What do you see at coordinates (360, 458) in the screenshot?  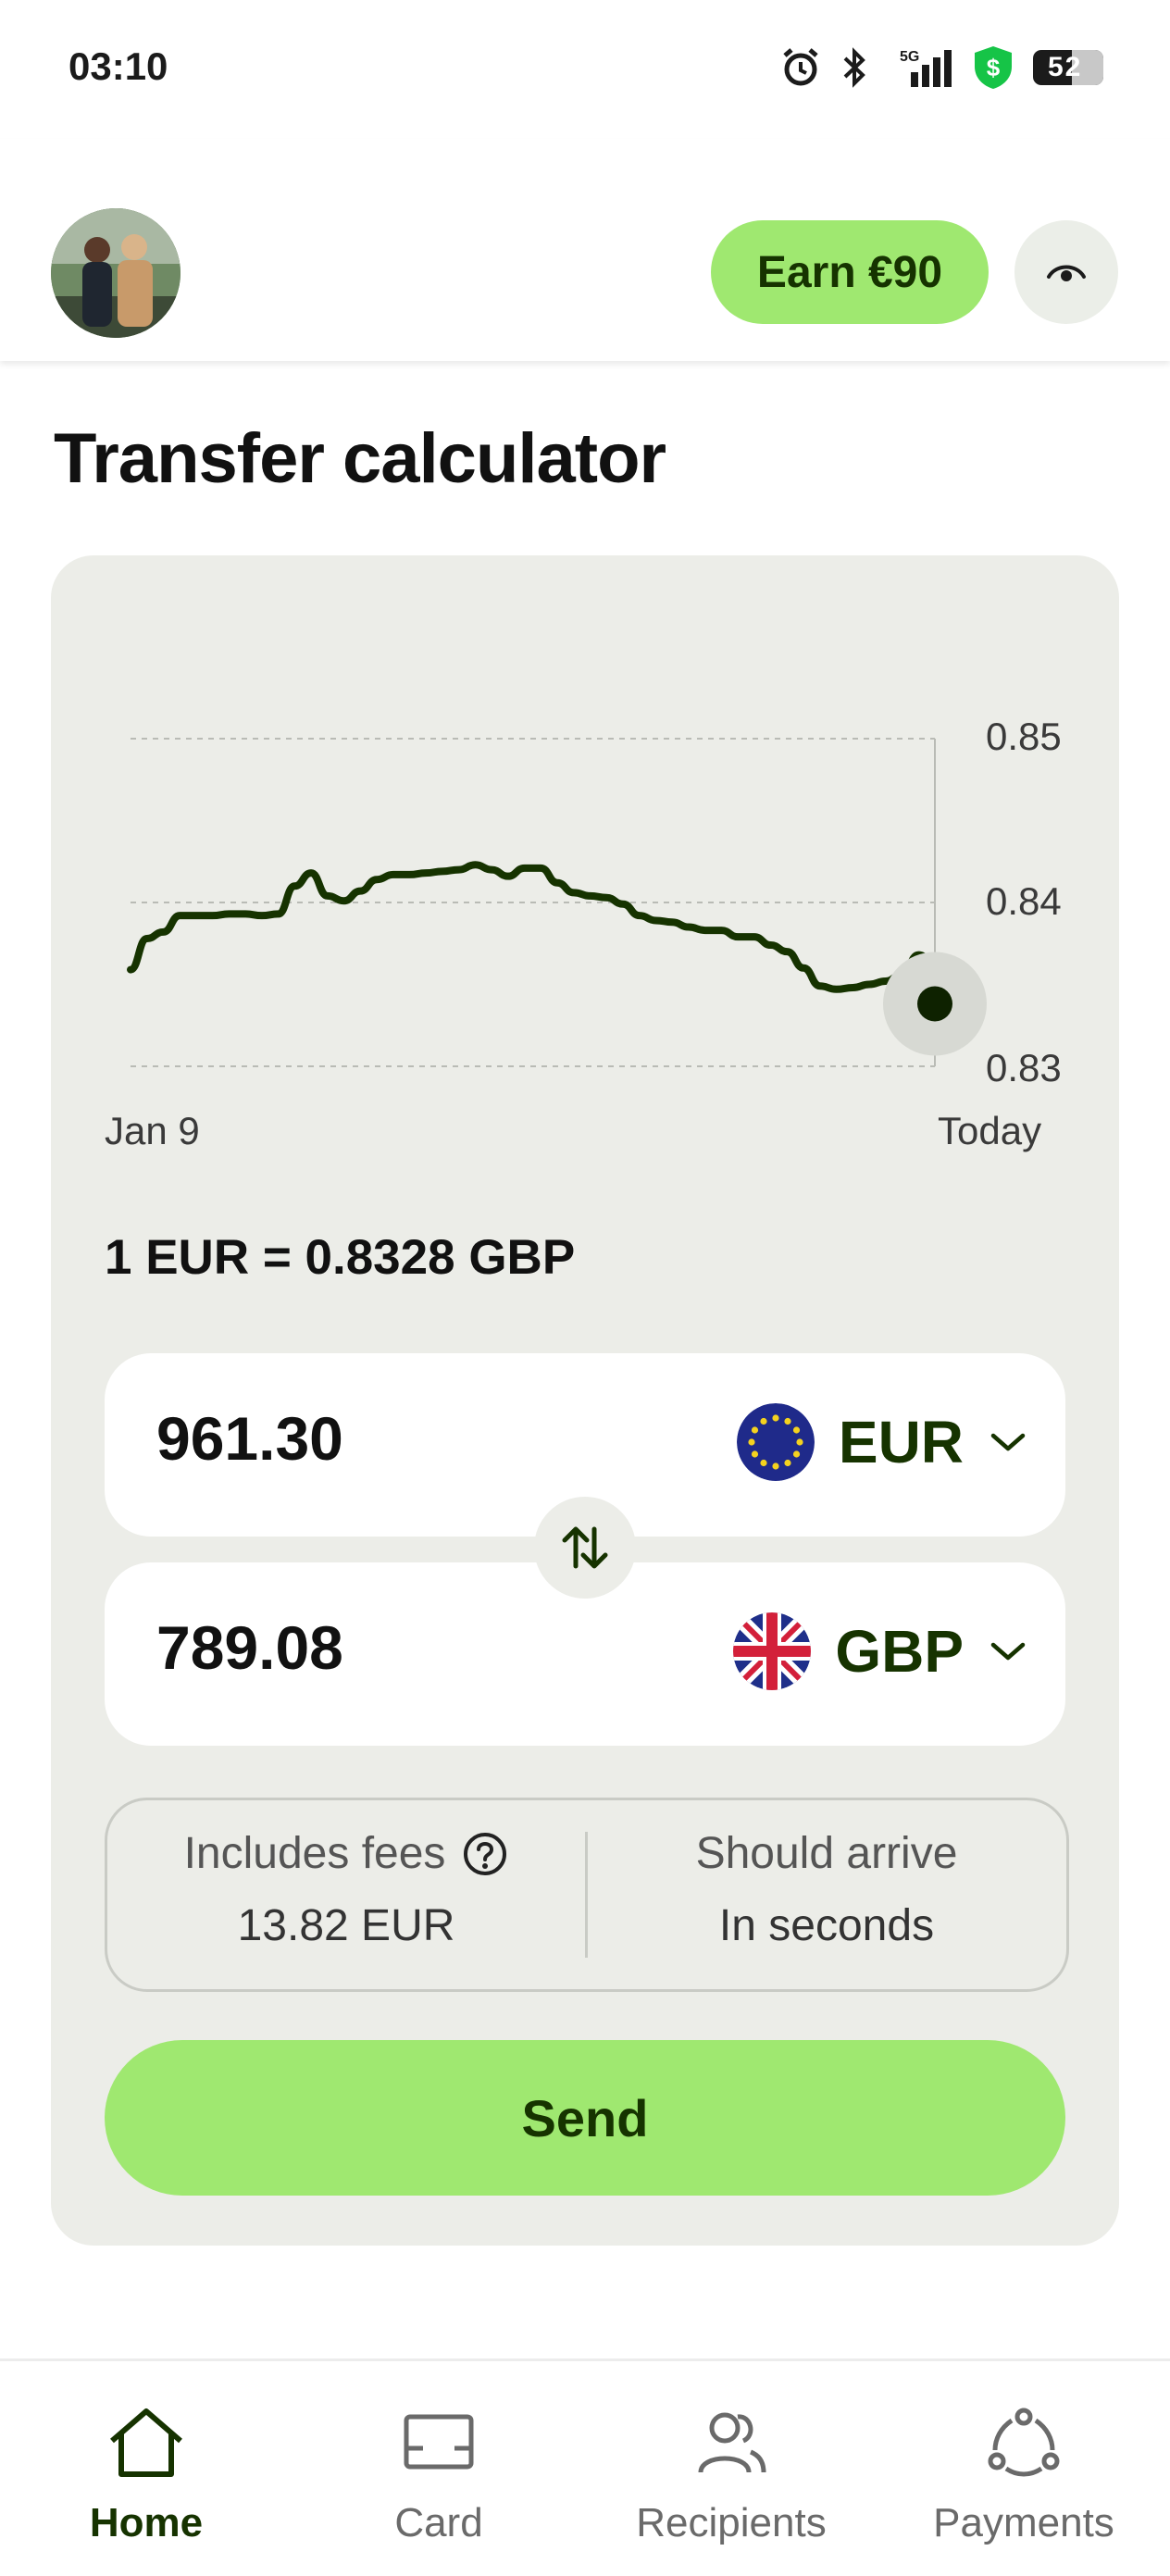 I see `page-title: Transfer calculator` at bounding box center [360, 458].